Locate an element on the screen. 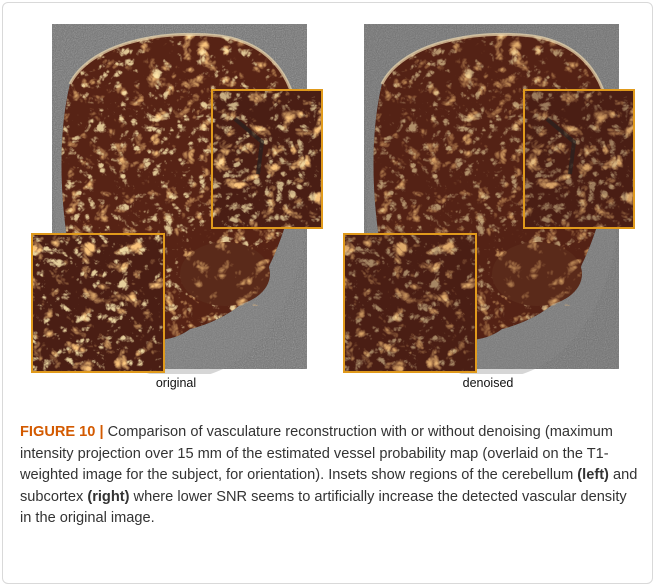  inset-cerebellum-denoised is located at coordinates (410, 303).